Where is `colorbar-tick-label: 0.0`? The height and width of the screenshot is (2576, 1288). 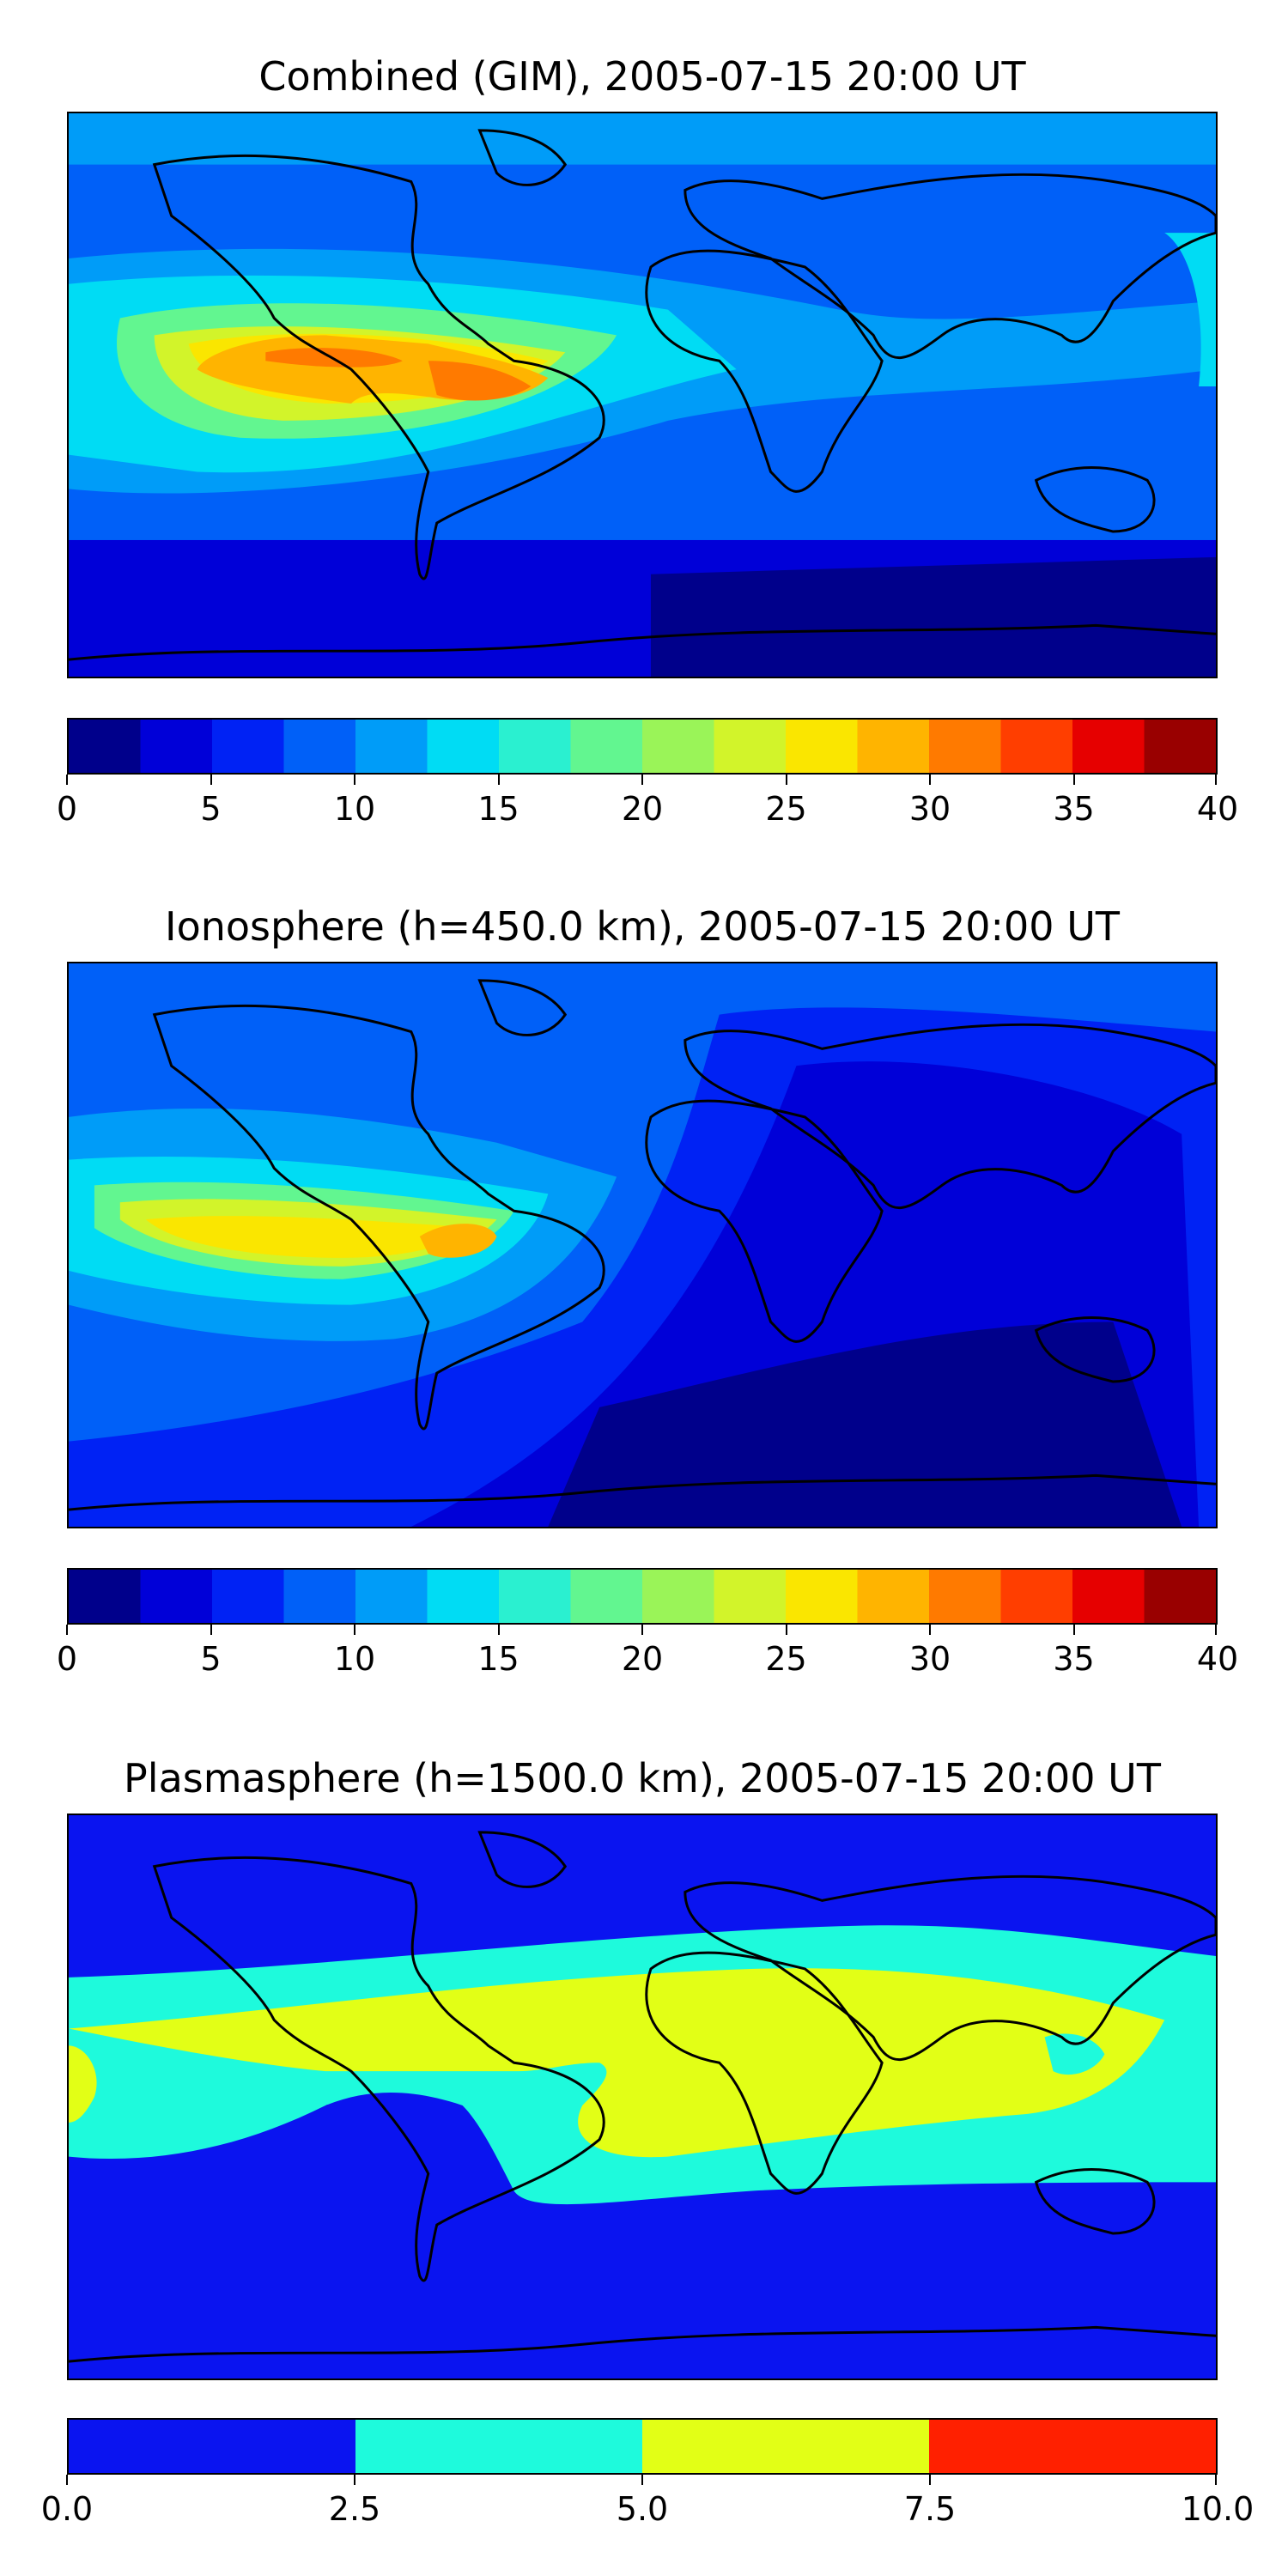 colorbar-tick-label: 0.0 is located at coordinates (67, 2509).